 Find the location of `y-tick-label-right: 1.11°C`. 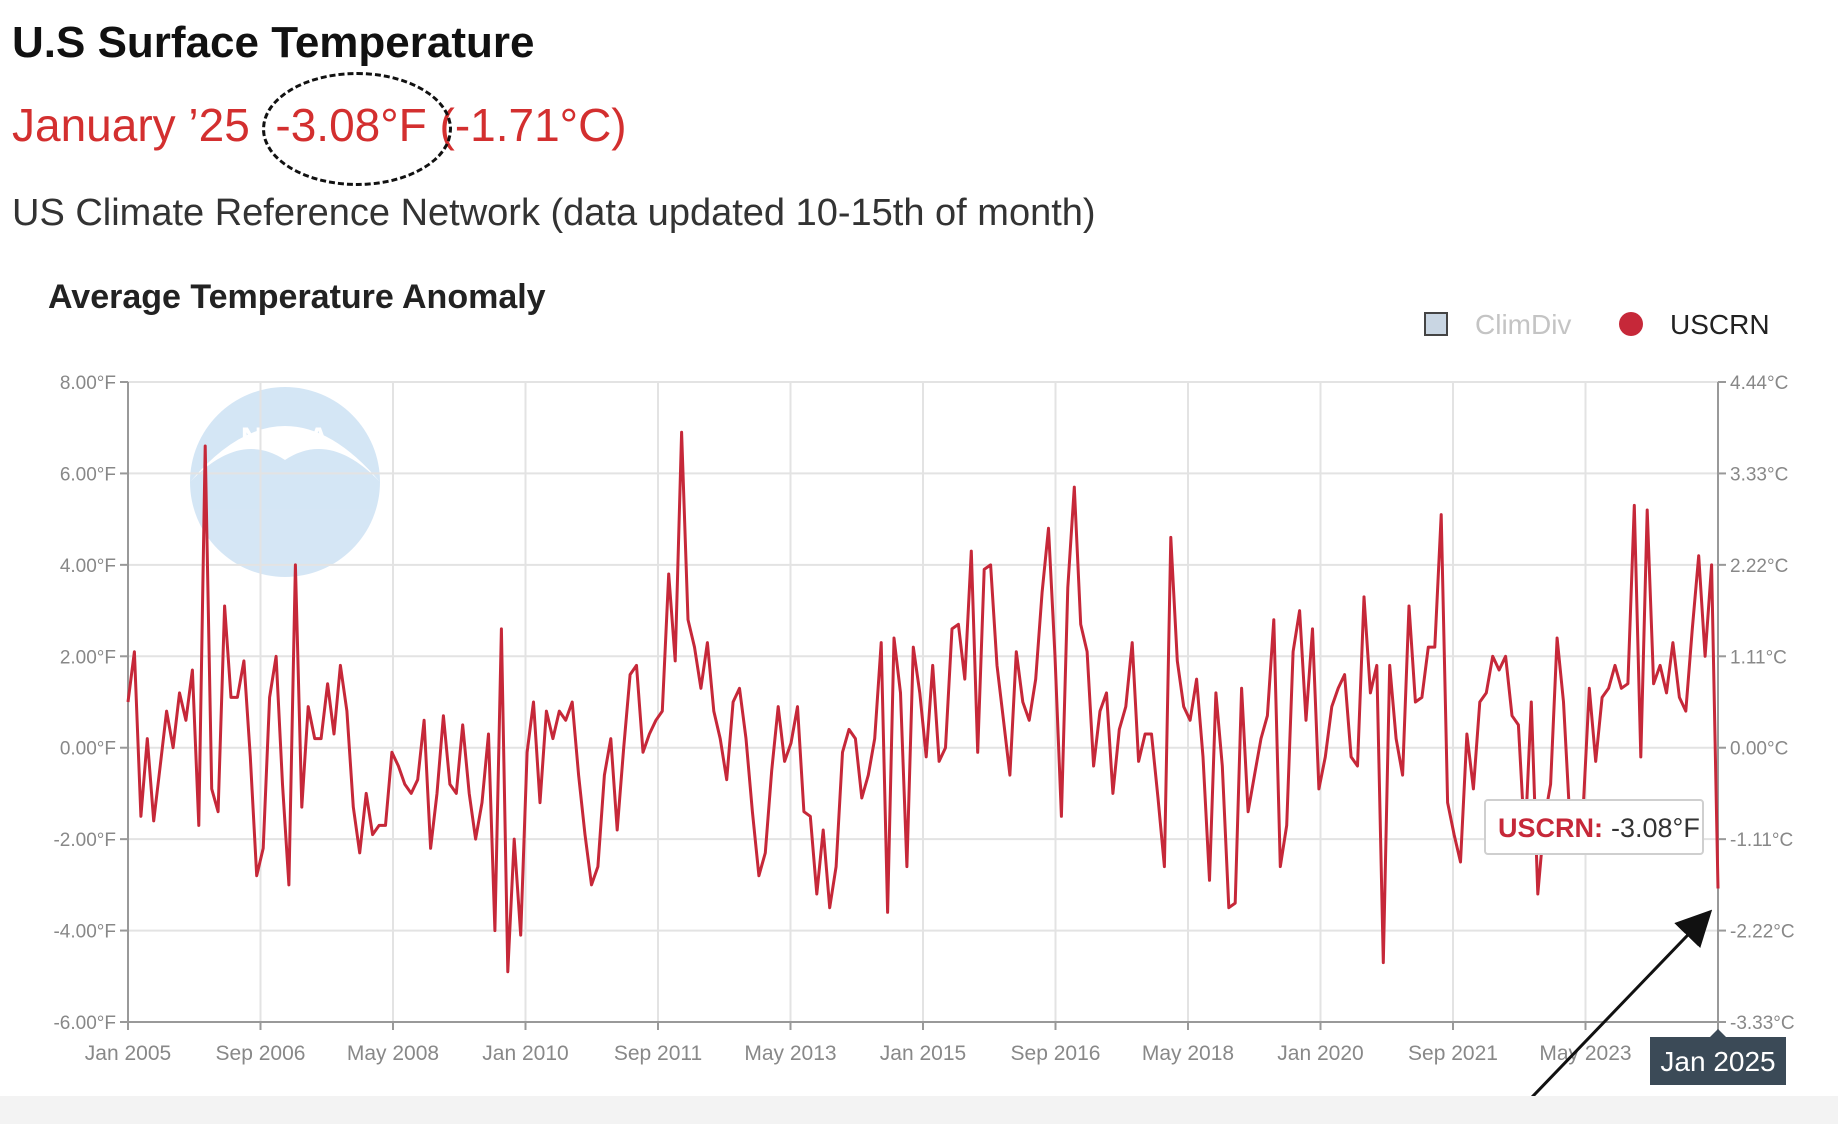

y-tick-label-right: 1.11°C is located at coordinates (1758, 657).